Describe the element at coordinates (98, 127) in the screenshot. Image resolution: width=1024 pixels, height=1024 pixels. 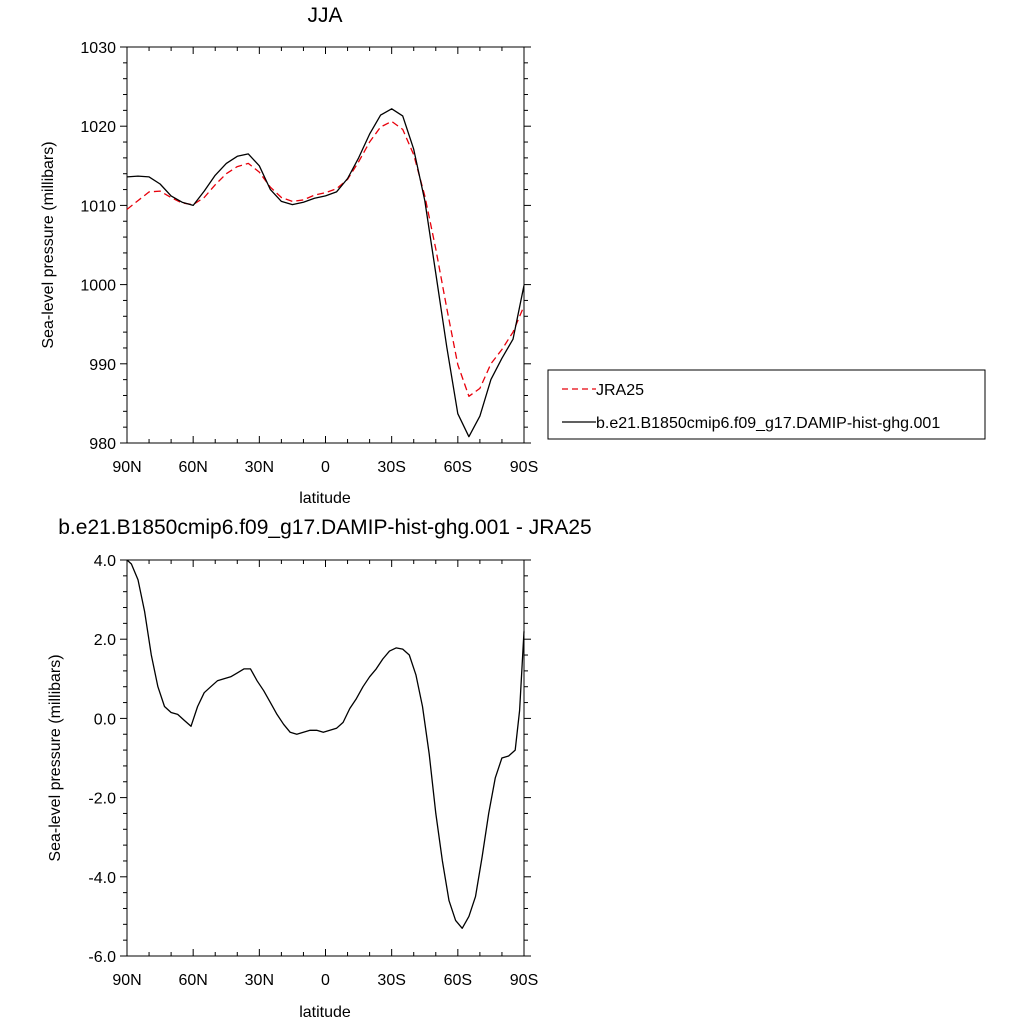
I see `top-y-tick-label: 1020` at that location.